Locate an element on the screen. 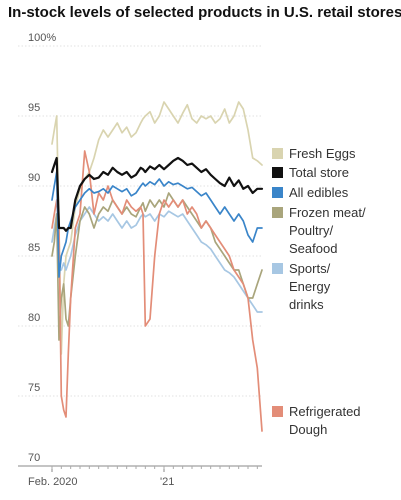  legend-label: Sports/ Energy drinks is located at coordinates (310, 286).